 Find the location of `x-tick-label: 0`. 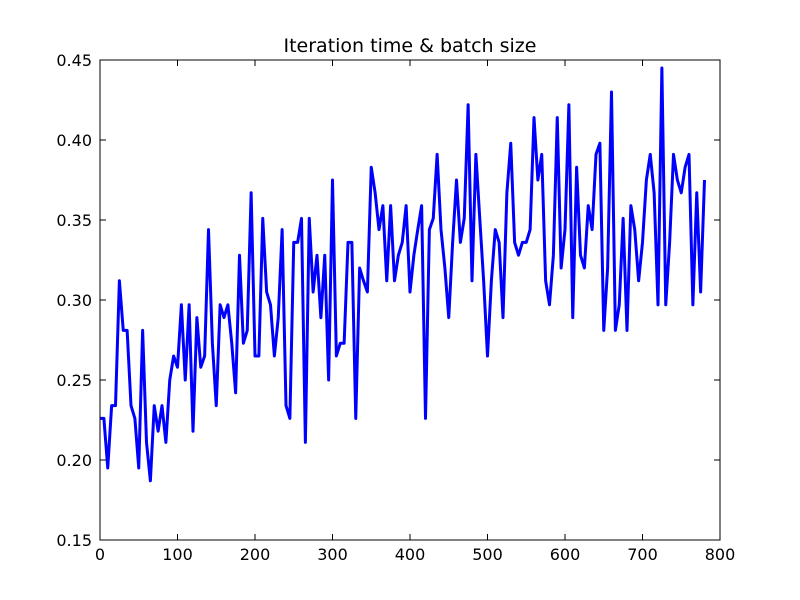

x-tick-label: 0 is located at coordinates (100, 554).